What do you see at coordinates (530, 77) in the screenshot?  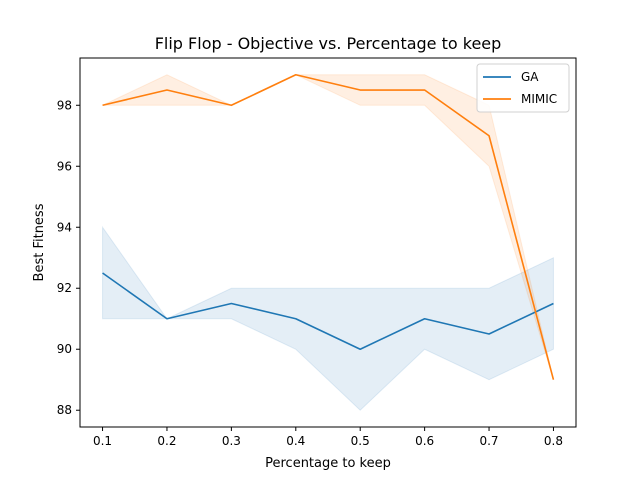 I see `legend-label-ga: GA` at bounding box center [530, 77].